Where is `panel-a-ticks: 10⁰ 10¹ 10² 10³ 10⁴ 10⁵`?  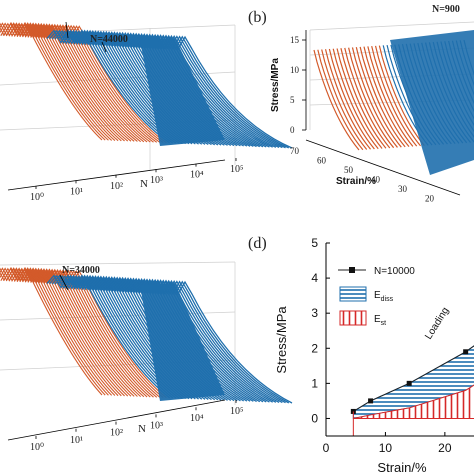
panel-a-ticks: 10⁰ 10¹ 10² 10³ 10⁴ 10⁵ is located at coordinates (137, 180).